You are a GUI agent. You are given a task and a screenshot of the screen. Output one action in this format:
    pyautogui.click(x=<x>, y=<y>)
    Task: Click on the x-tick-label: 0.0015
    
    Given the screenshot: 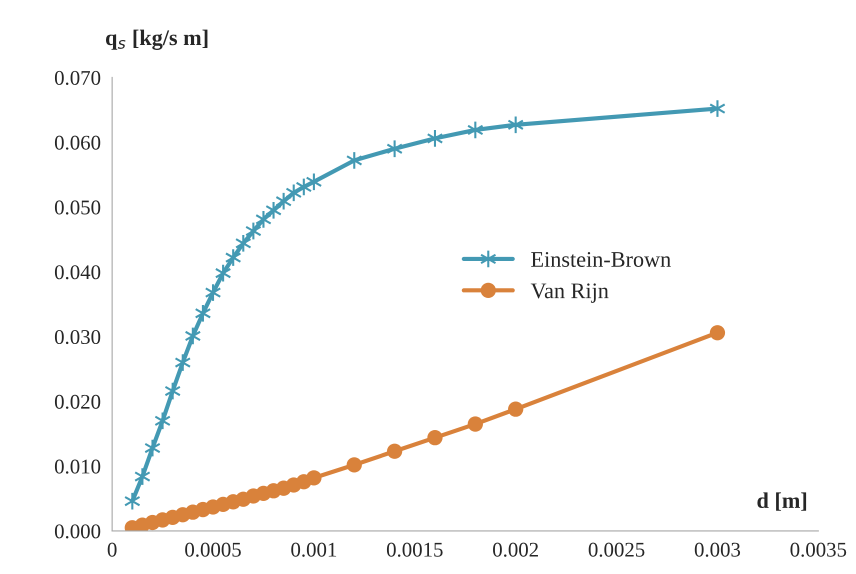 What is the action you would take?
    pyautogui.click(x=414, y=549)
    